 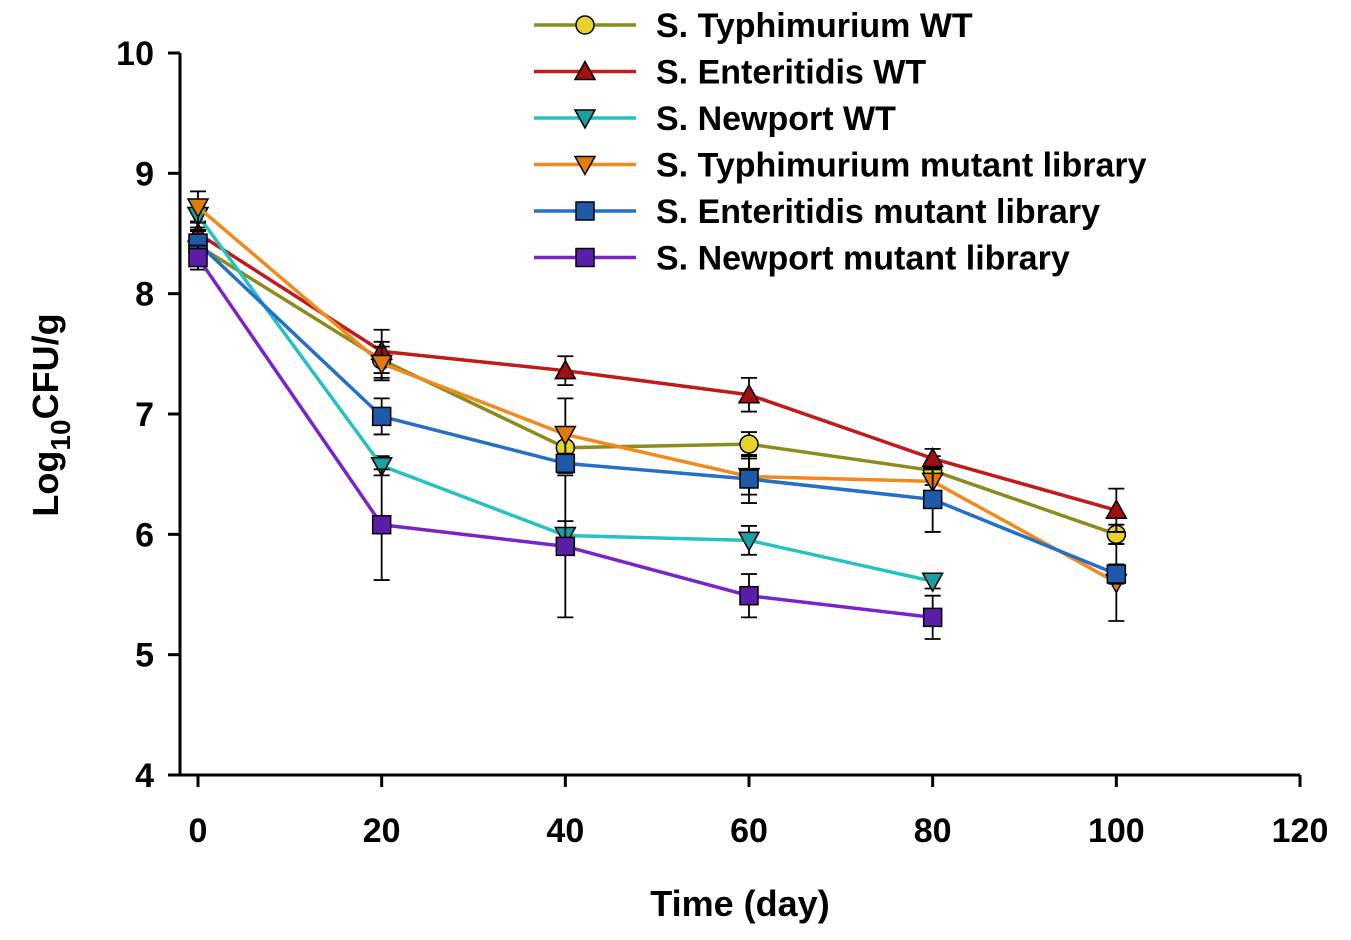 What do you see at coordinates (144, 776) in the screenshot?
I see `y-tick-label: 4` at bounding box center [144, 776].